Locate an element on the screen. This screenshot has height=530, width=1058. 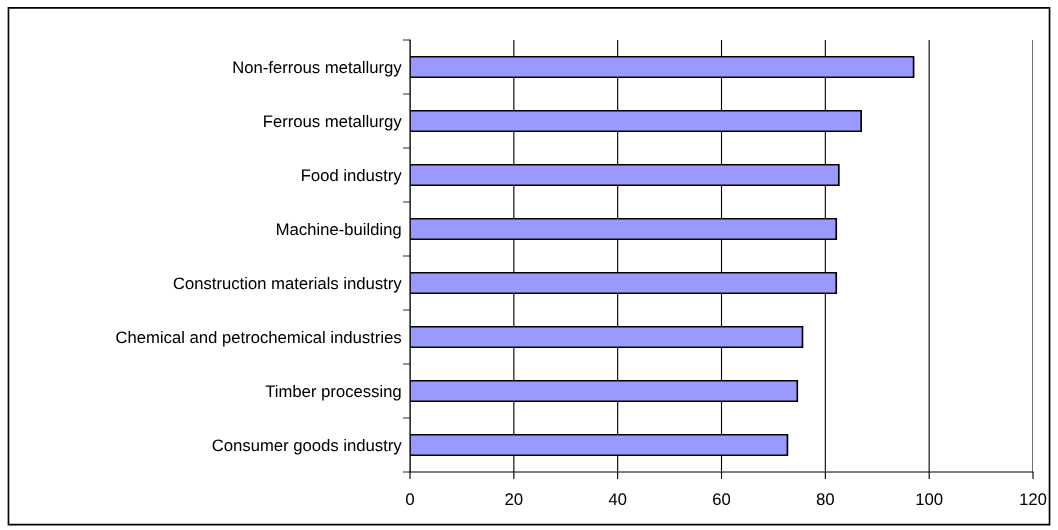
x-tick-label: 20 is located at coordinates (514, 499).